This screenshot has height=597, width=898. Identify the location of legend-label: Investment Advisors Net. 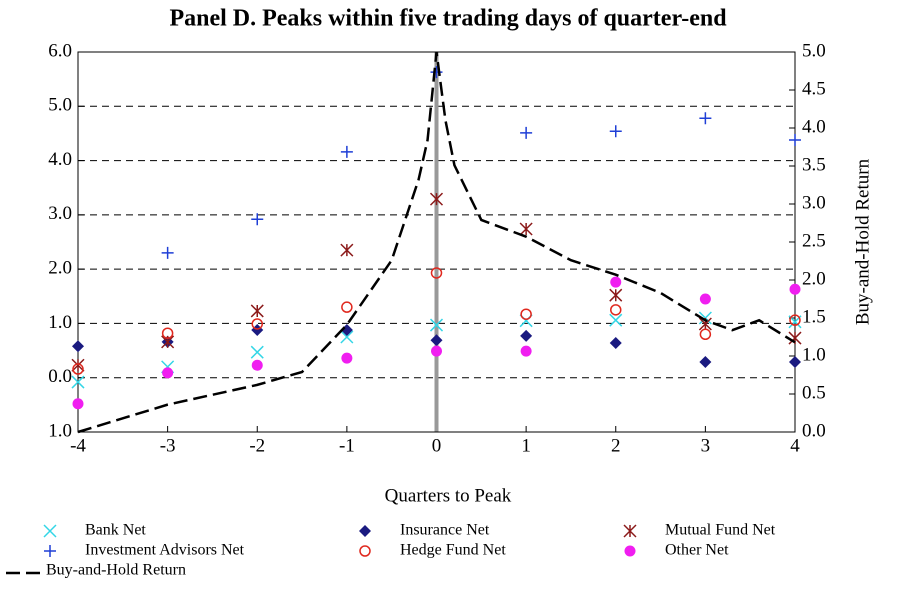
(165, 550).